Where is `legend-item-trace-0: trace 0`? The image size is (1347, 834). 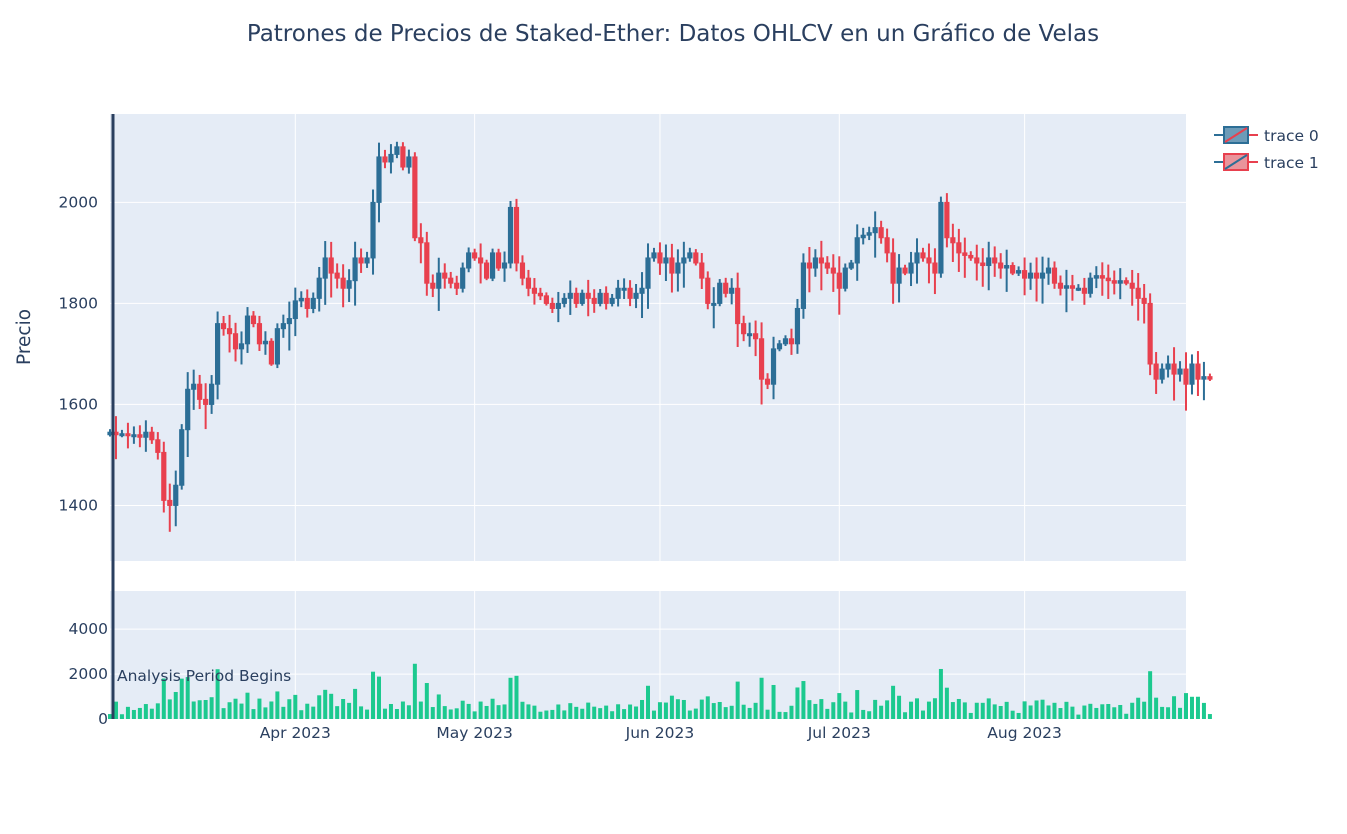 legend-item-trace-0: trace 0 is located at coordinates (1266, 135).